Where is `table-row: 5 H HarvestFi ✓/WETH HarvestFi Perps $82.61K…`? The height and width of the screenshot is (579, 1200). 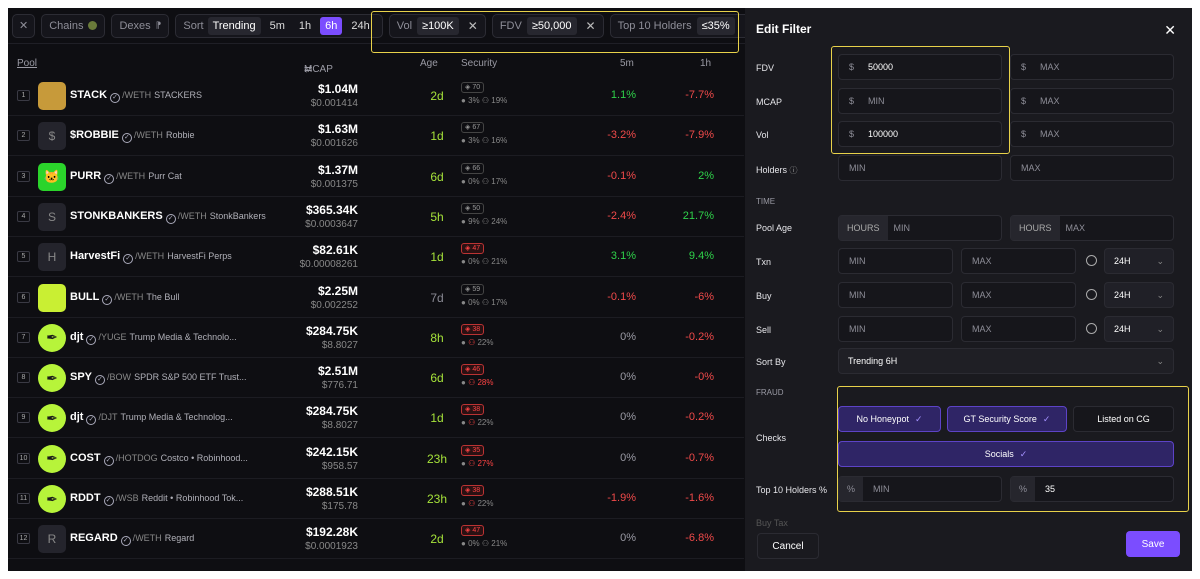 table-row: 5 H HarvestFi ✓/WETH HarvestFi Perps $82.61K… is located at coordinates (376, 257).